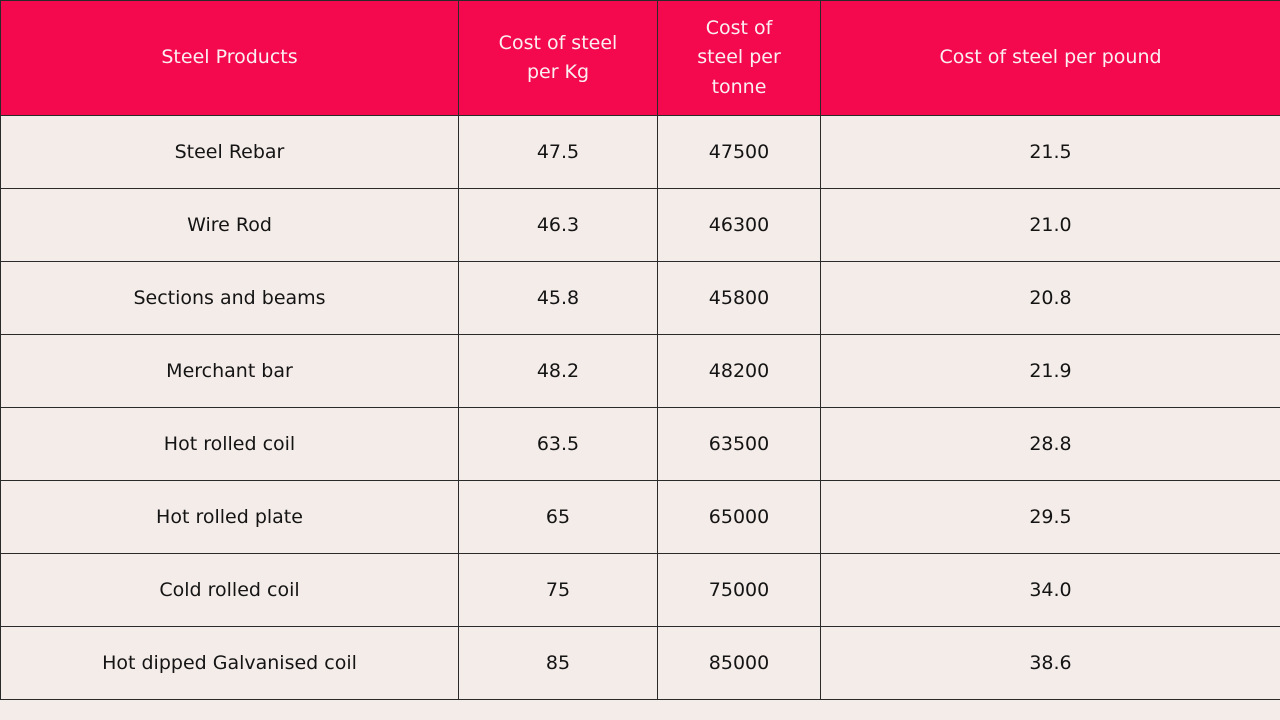  What do you see at coordinates (1050, 152) in the screenshot?
I see `cost-per-pound-cell: 21.5` at bounding box center [1050, 152].